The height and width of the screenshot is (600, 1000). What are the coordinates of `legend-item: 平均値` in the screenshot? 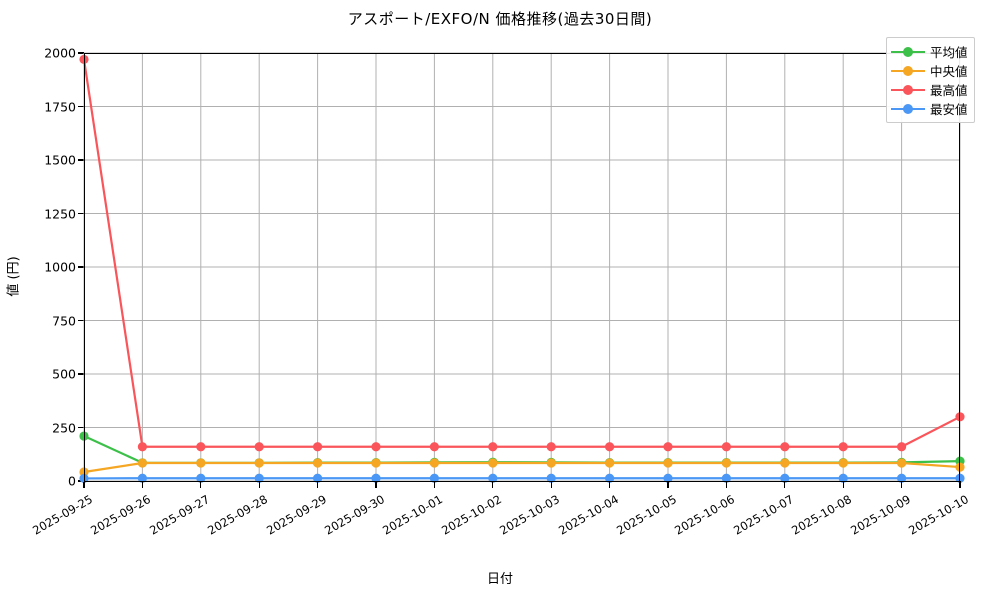 It's located at (929, 51).